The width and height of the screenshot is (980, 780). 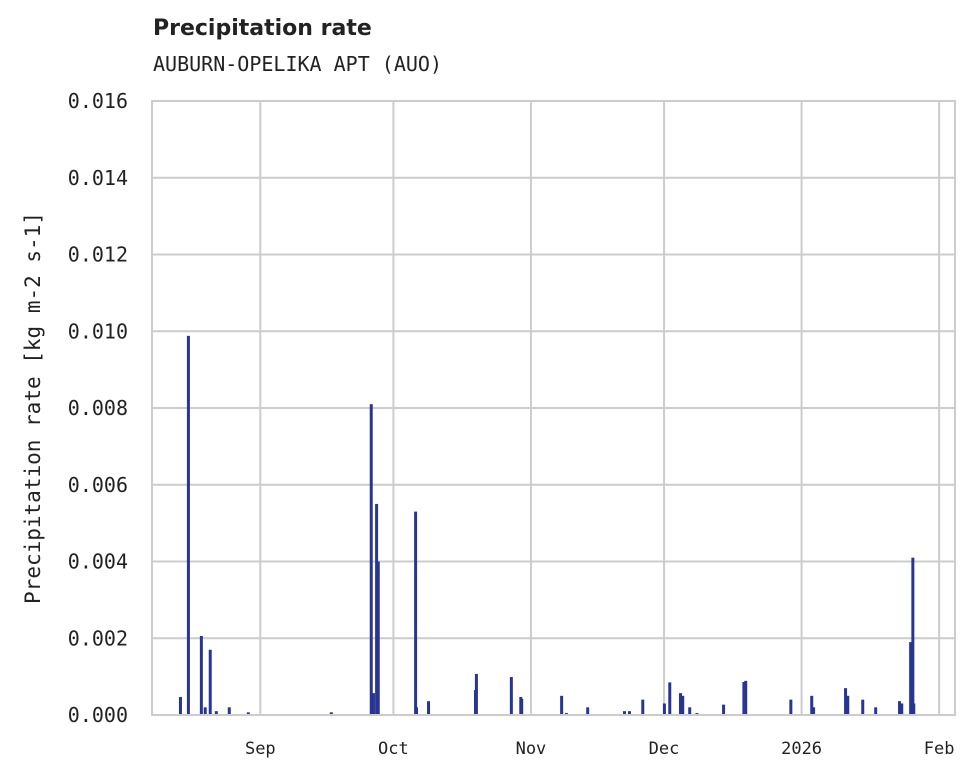 I want to click on y-tick-label: 0.012, so click(x=98, y=255).